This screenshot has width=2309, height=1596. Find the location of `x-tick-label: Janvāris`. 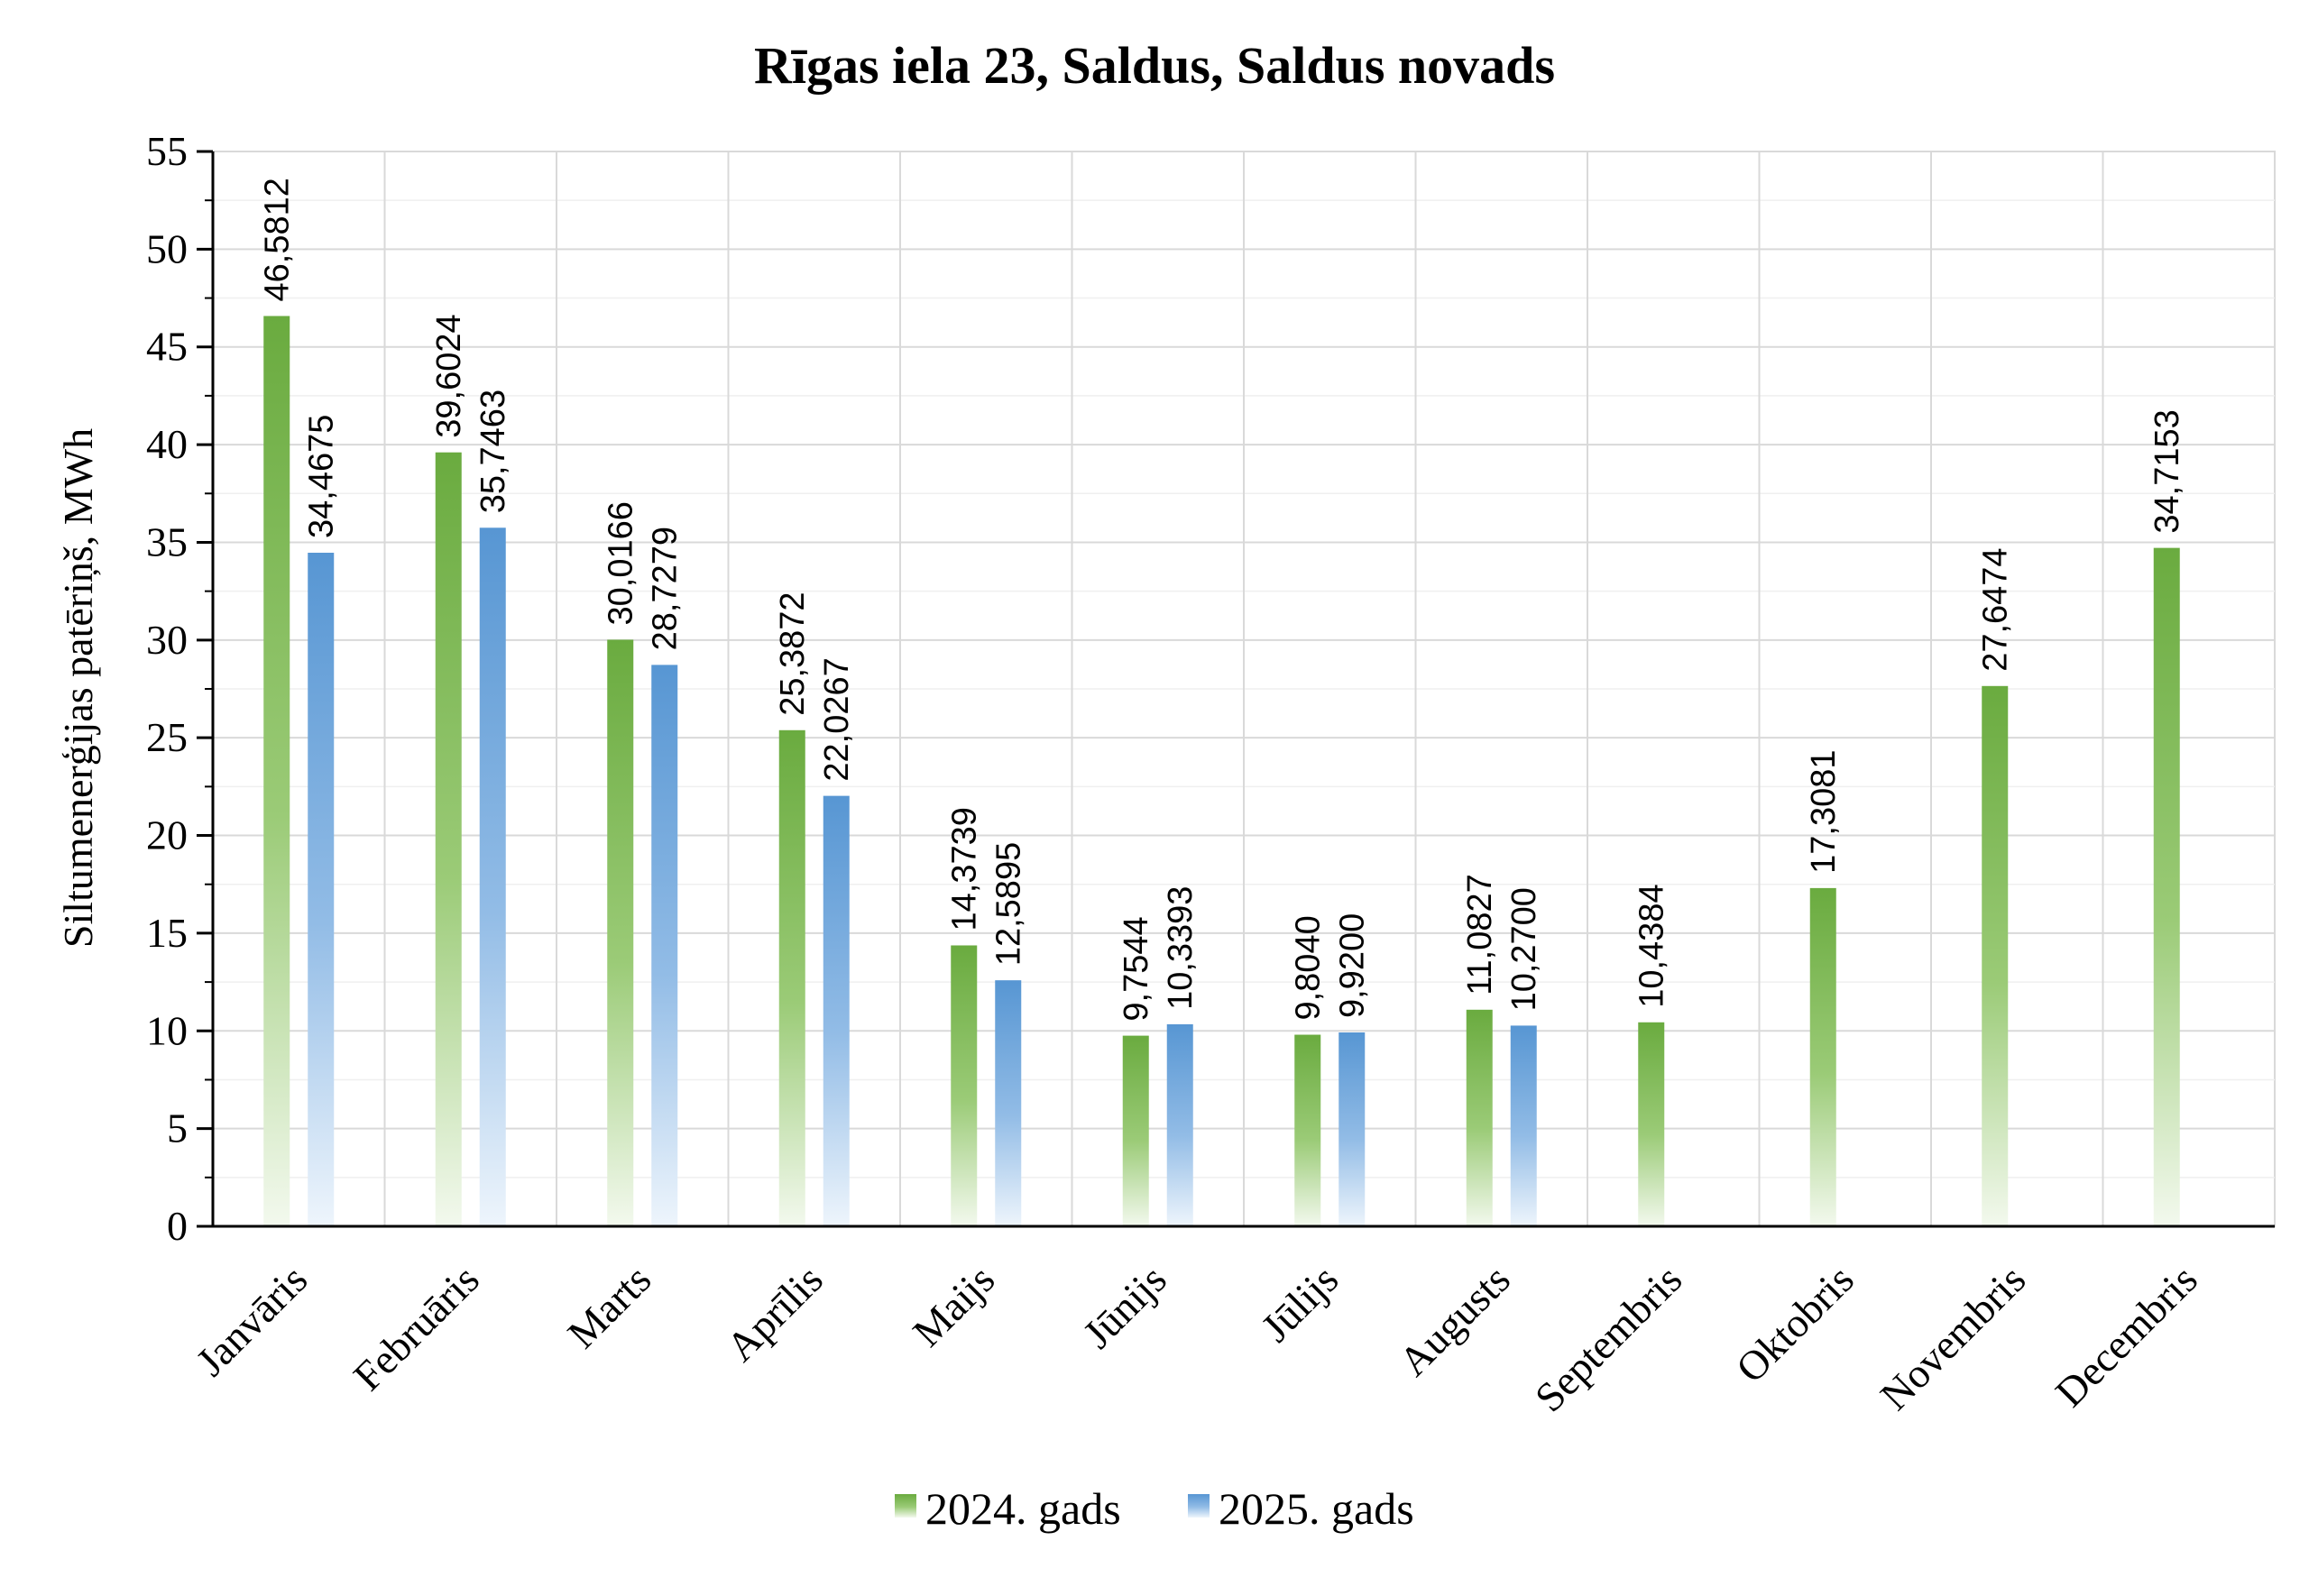

x-tick-label: Janvāris is located at coordinates (253, 1320).